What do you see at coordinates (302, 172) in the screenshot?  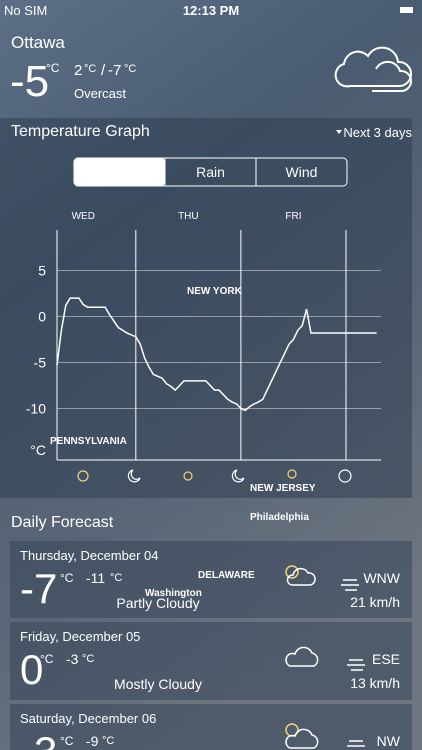 I see `tab: Wind` at bounding box center [302, 172].